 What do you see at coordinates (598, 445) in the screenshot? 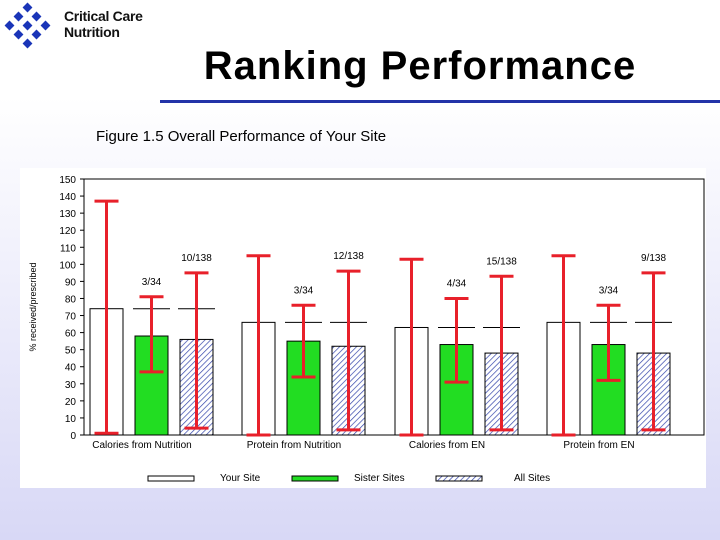
I see `category-label: Protein from EN` at bounding box center [598, 445].